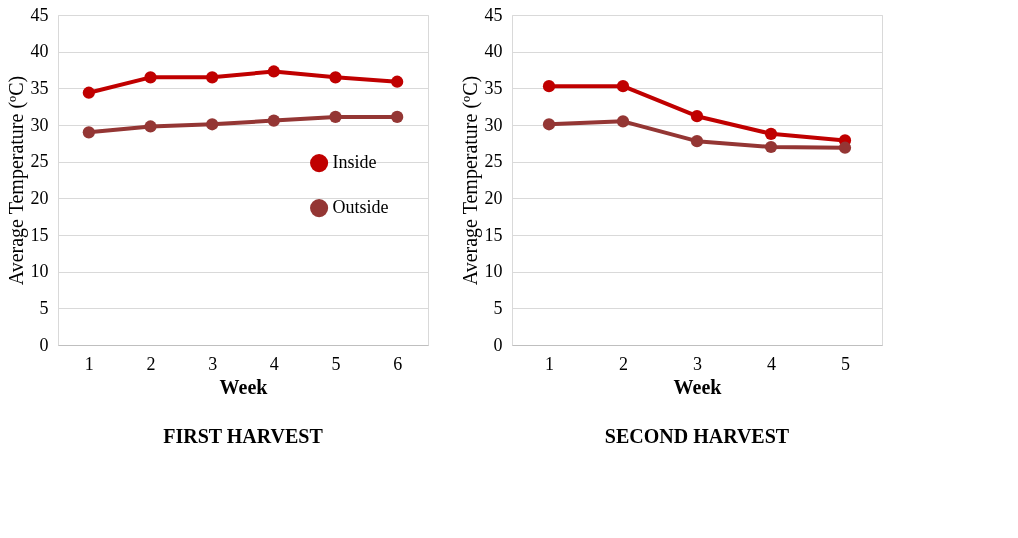 The height and width of the screenshot is (538, 1018). Describe the element at coordinates (697, 436) in the screenshot. I see `text: SECOND HARVEST` at that location.